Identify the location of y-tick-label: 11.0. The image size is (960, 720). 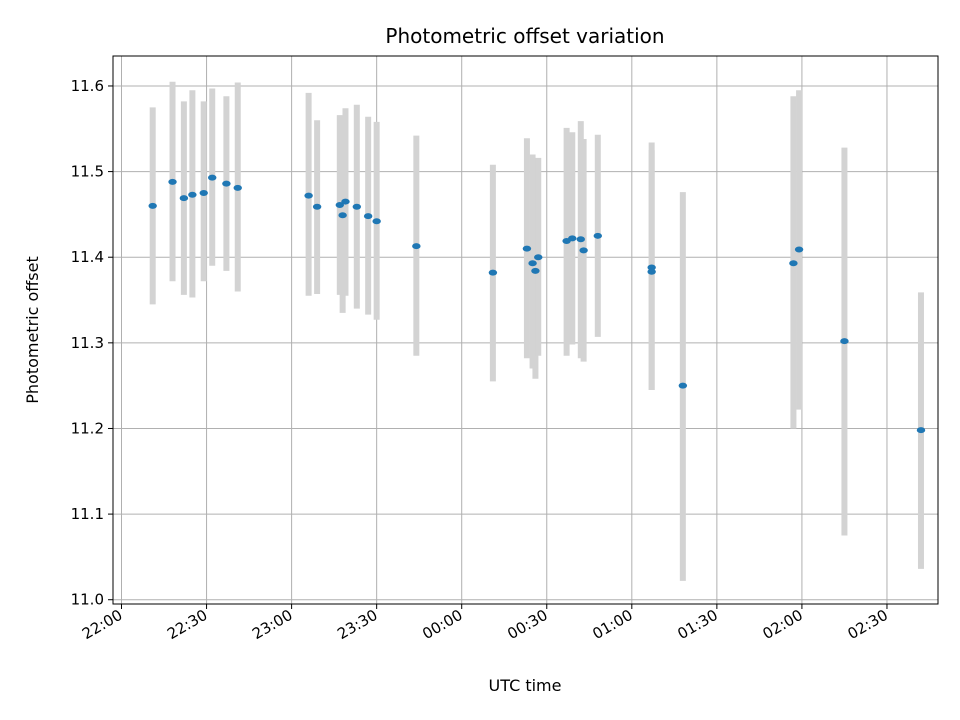
(87, 600).